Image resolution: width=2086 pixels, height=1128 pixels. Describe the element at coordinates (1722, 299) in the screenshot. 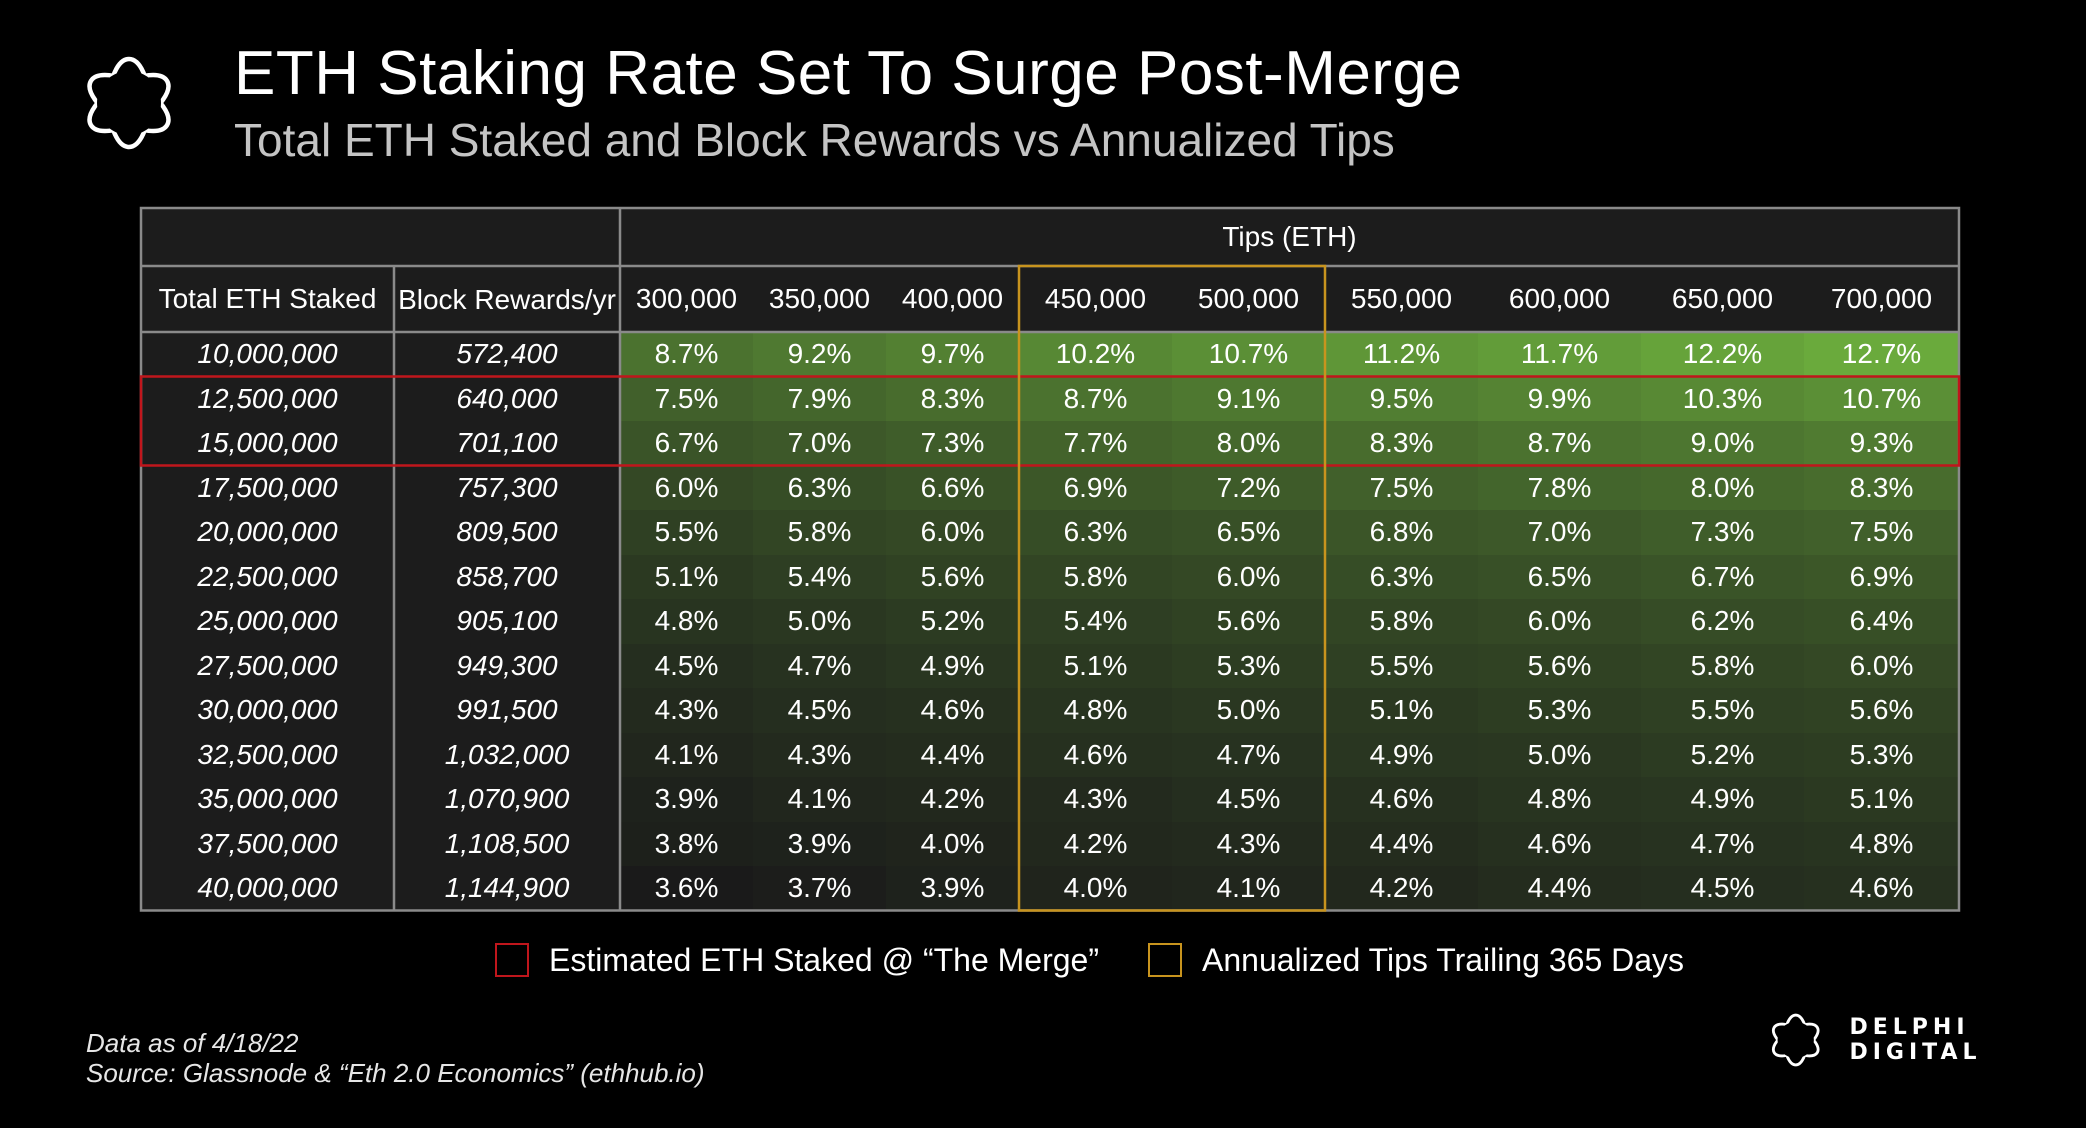

I see `tips-header-7: 650,000` at that location.